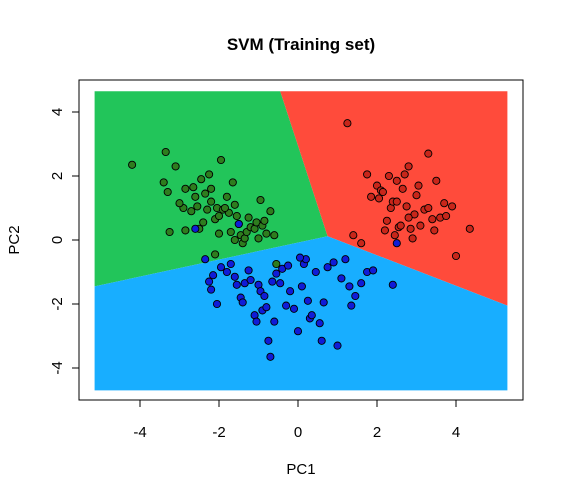 The height and width of the screenshot is (500, 565). I want to click on x-tick-label: 4, so click(456, 432).